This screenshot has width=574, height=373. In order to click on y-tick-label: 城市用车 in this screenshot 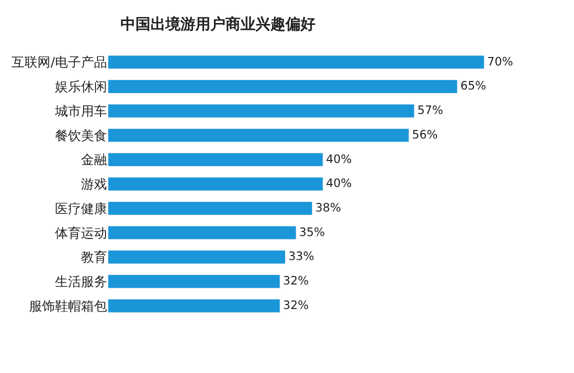, I will do `click(80, 112)`.